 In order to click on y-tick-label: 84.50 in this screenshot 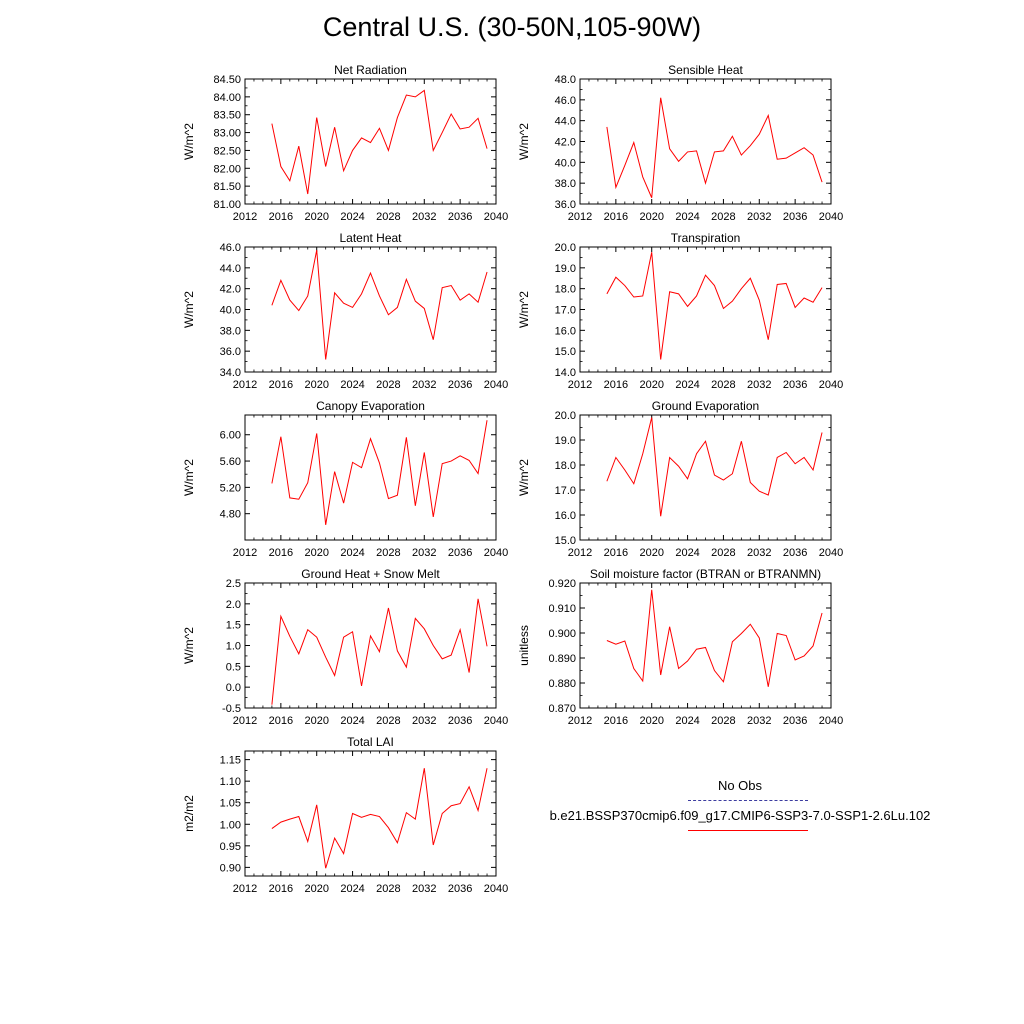, I will do `click(227, 80)`.